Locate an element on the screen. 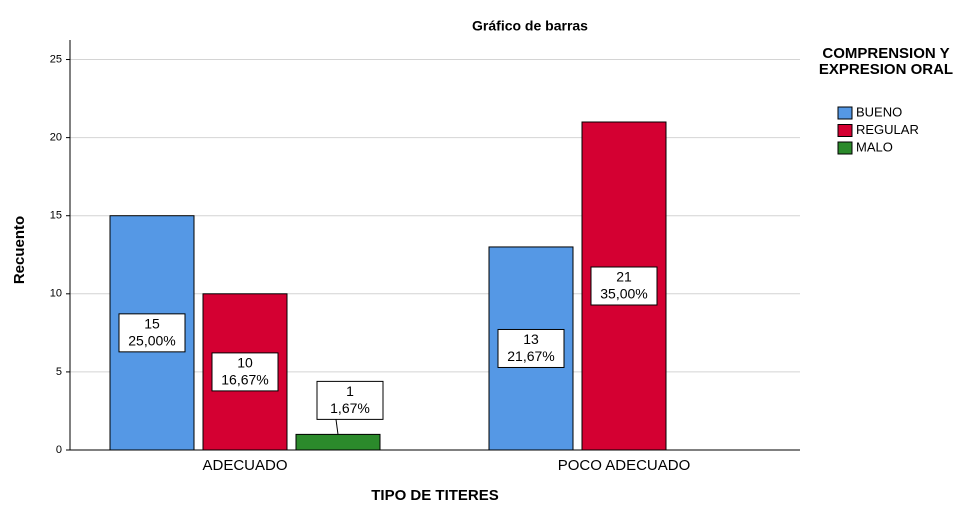 The width and height of the screenshot is (966, 507). y-tick-label: 15 is located at coordinates (56, 216).